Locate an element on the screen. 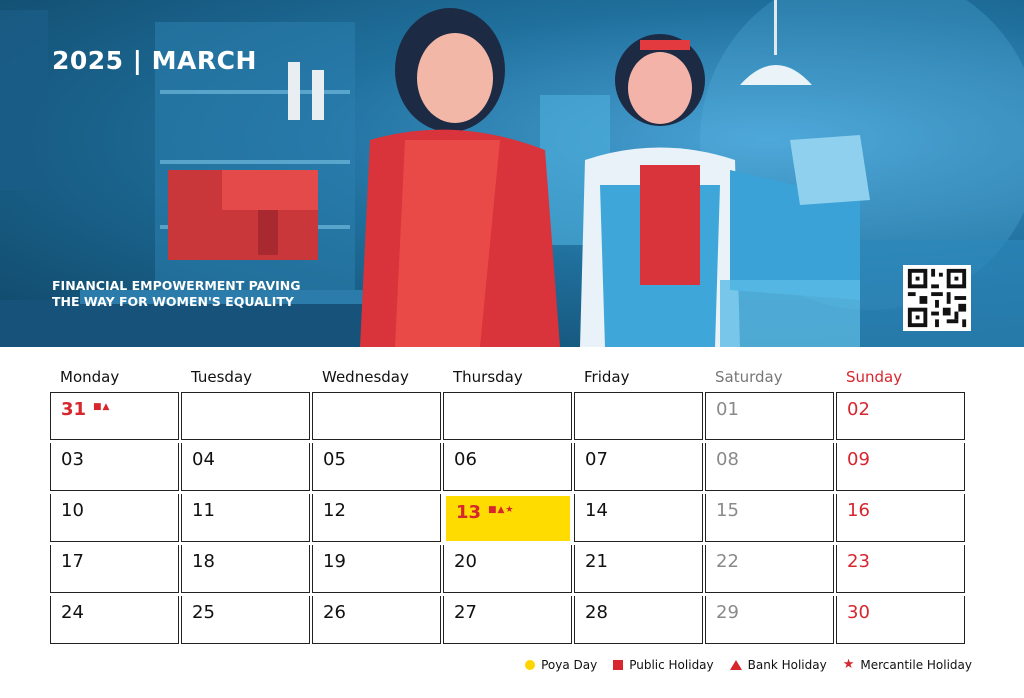 Image resolution: width=1024 pixels, height=698 pixels. legend-label: Public Holiday is located at coordinates (671, 665).